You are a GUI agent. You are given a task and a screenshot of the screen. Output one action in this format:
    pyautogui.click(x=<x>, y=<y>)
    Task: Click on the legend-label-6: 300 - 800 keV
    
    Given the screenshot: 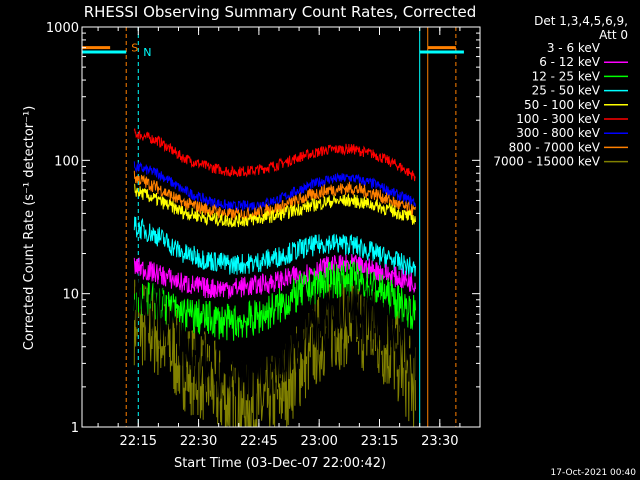 What is the action you would take?
    pyautogui.click(x=558, y=133)
    